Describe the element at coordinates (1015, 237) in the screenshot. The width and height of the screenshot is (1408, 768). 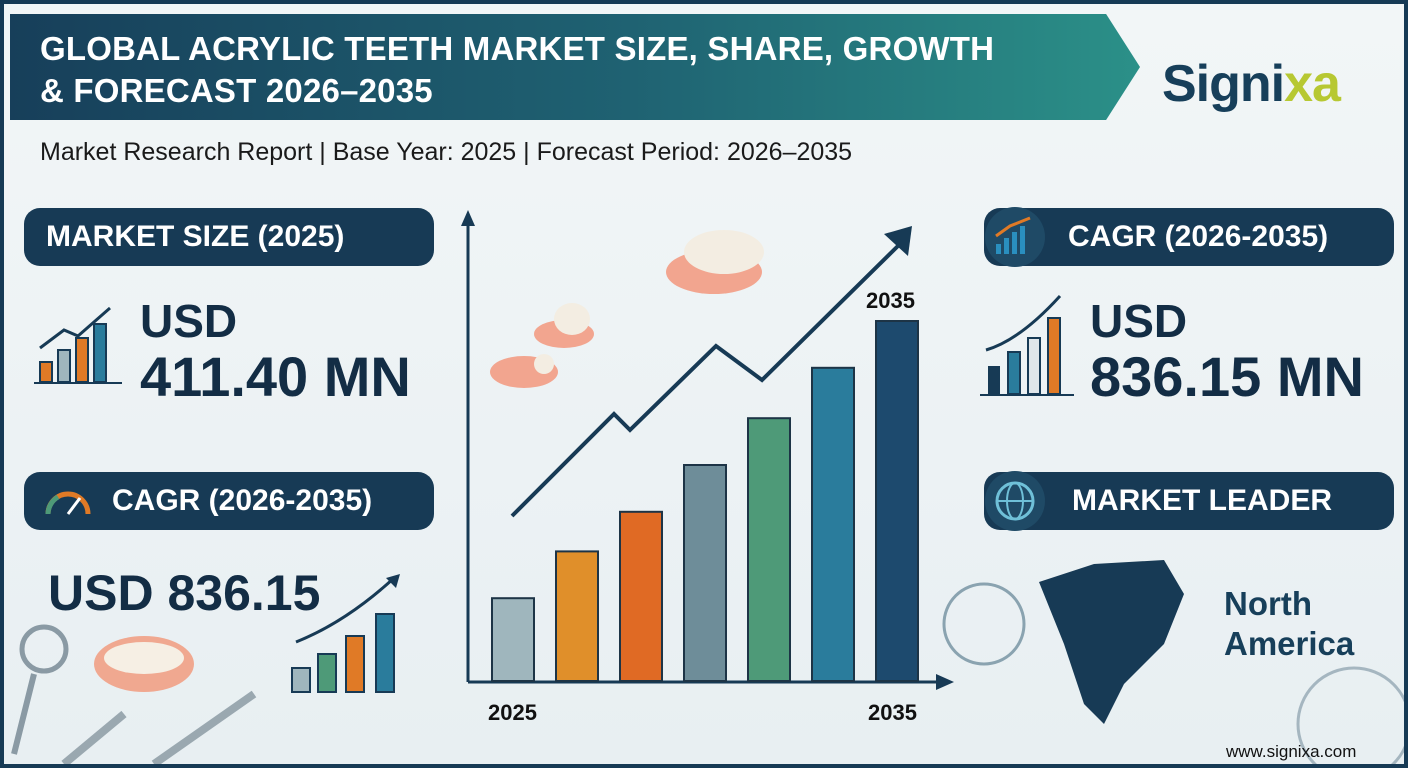
I see `growth-chart-icon` at that location.